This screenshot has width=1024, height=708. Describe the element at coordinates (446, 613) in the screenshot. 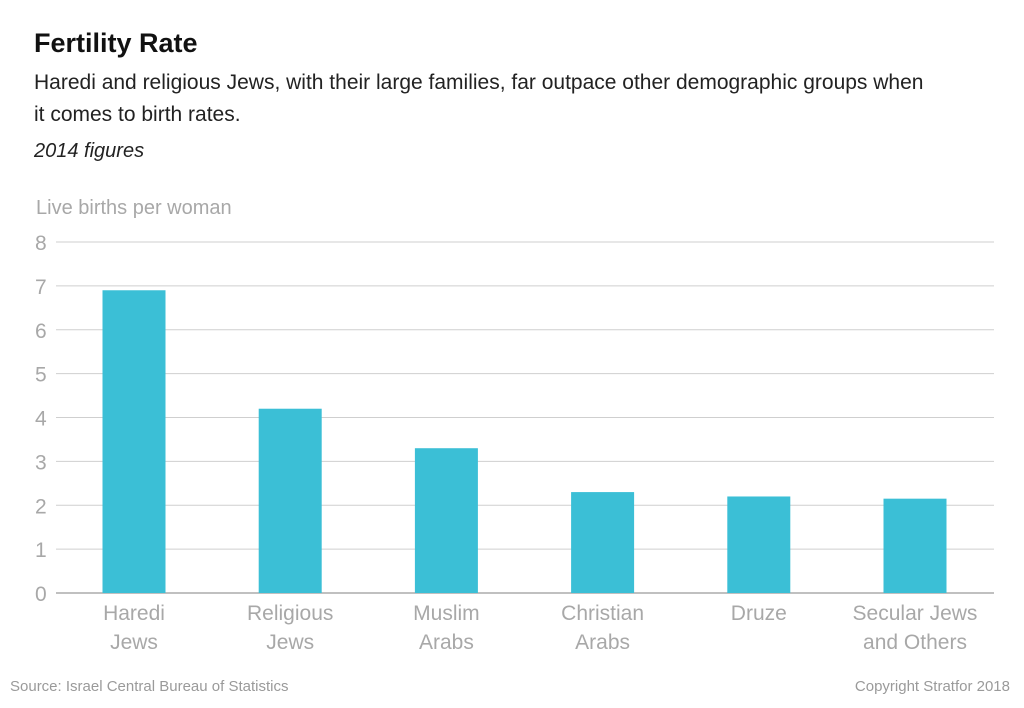

I see `x-tick-label-3-line-1: Muslim` at that location.